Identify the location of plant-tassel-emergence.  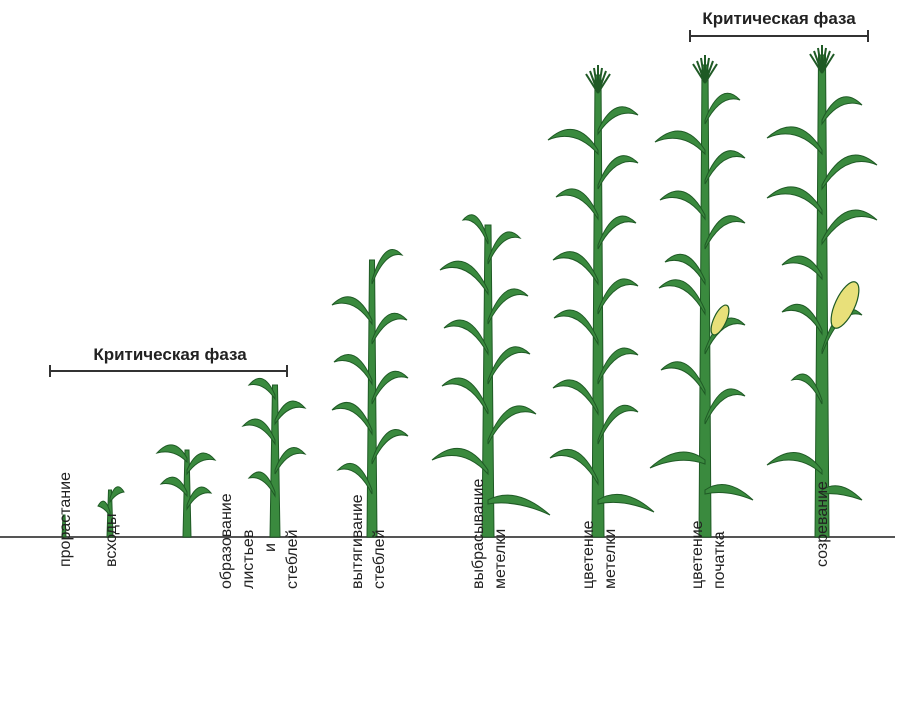
(491, 376).